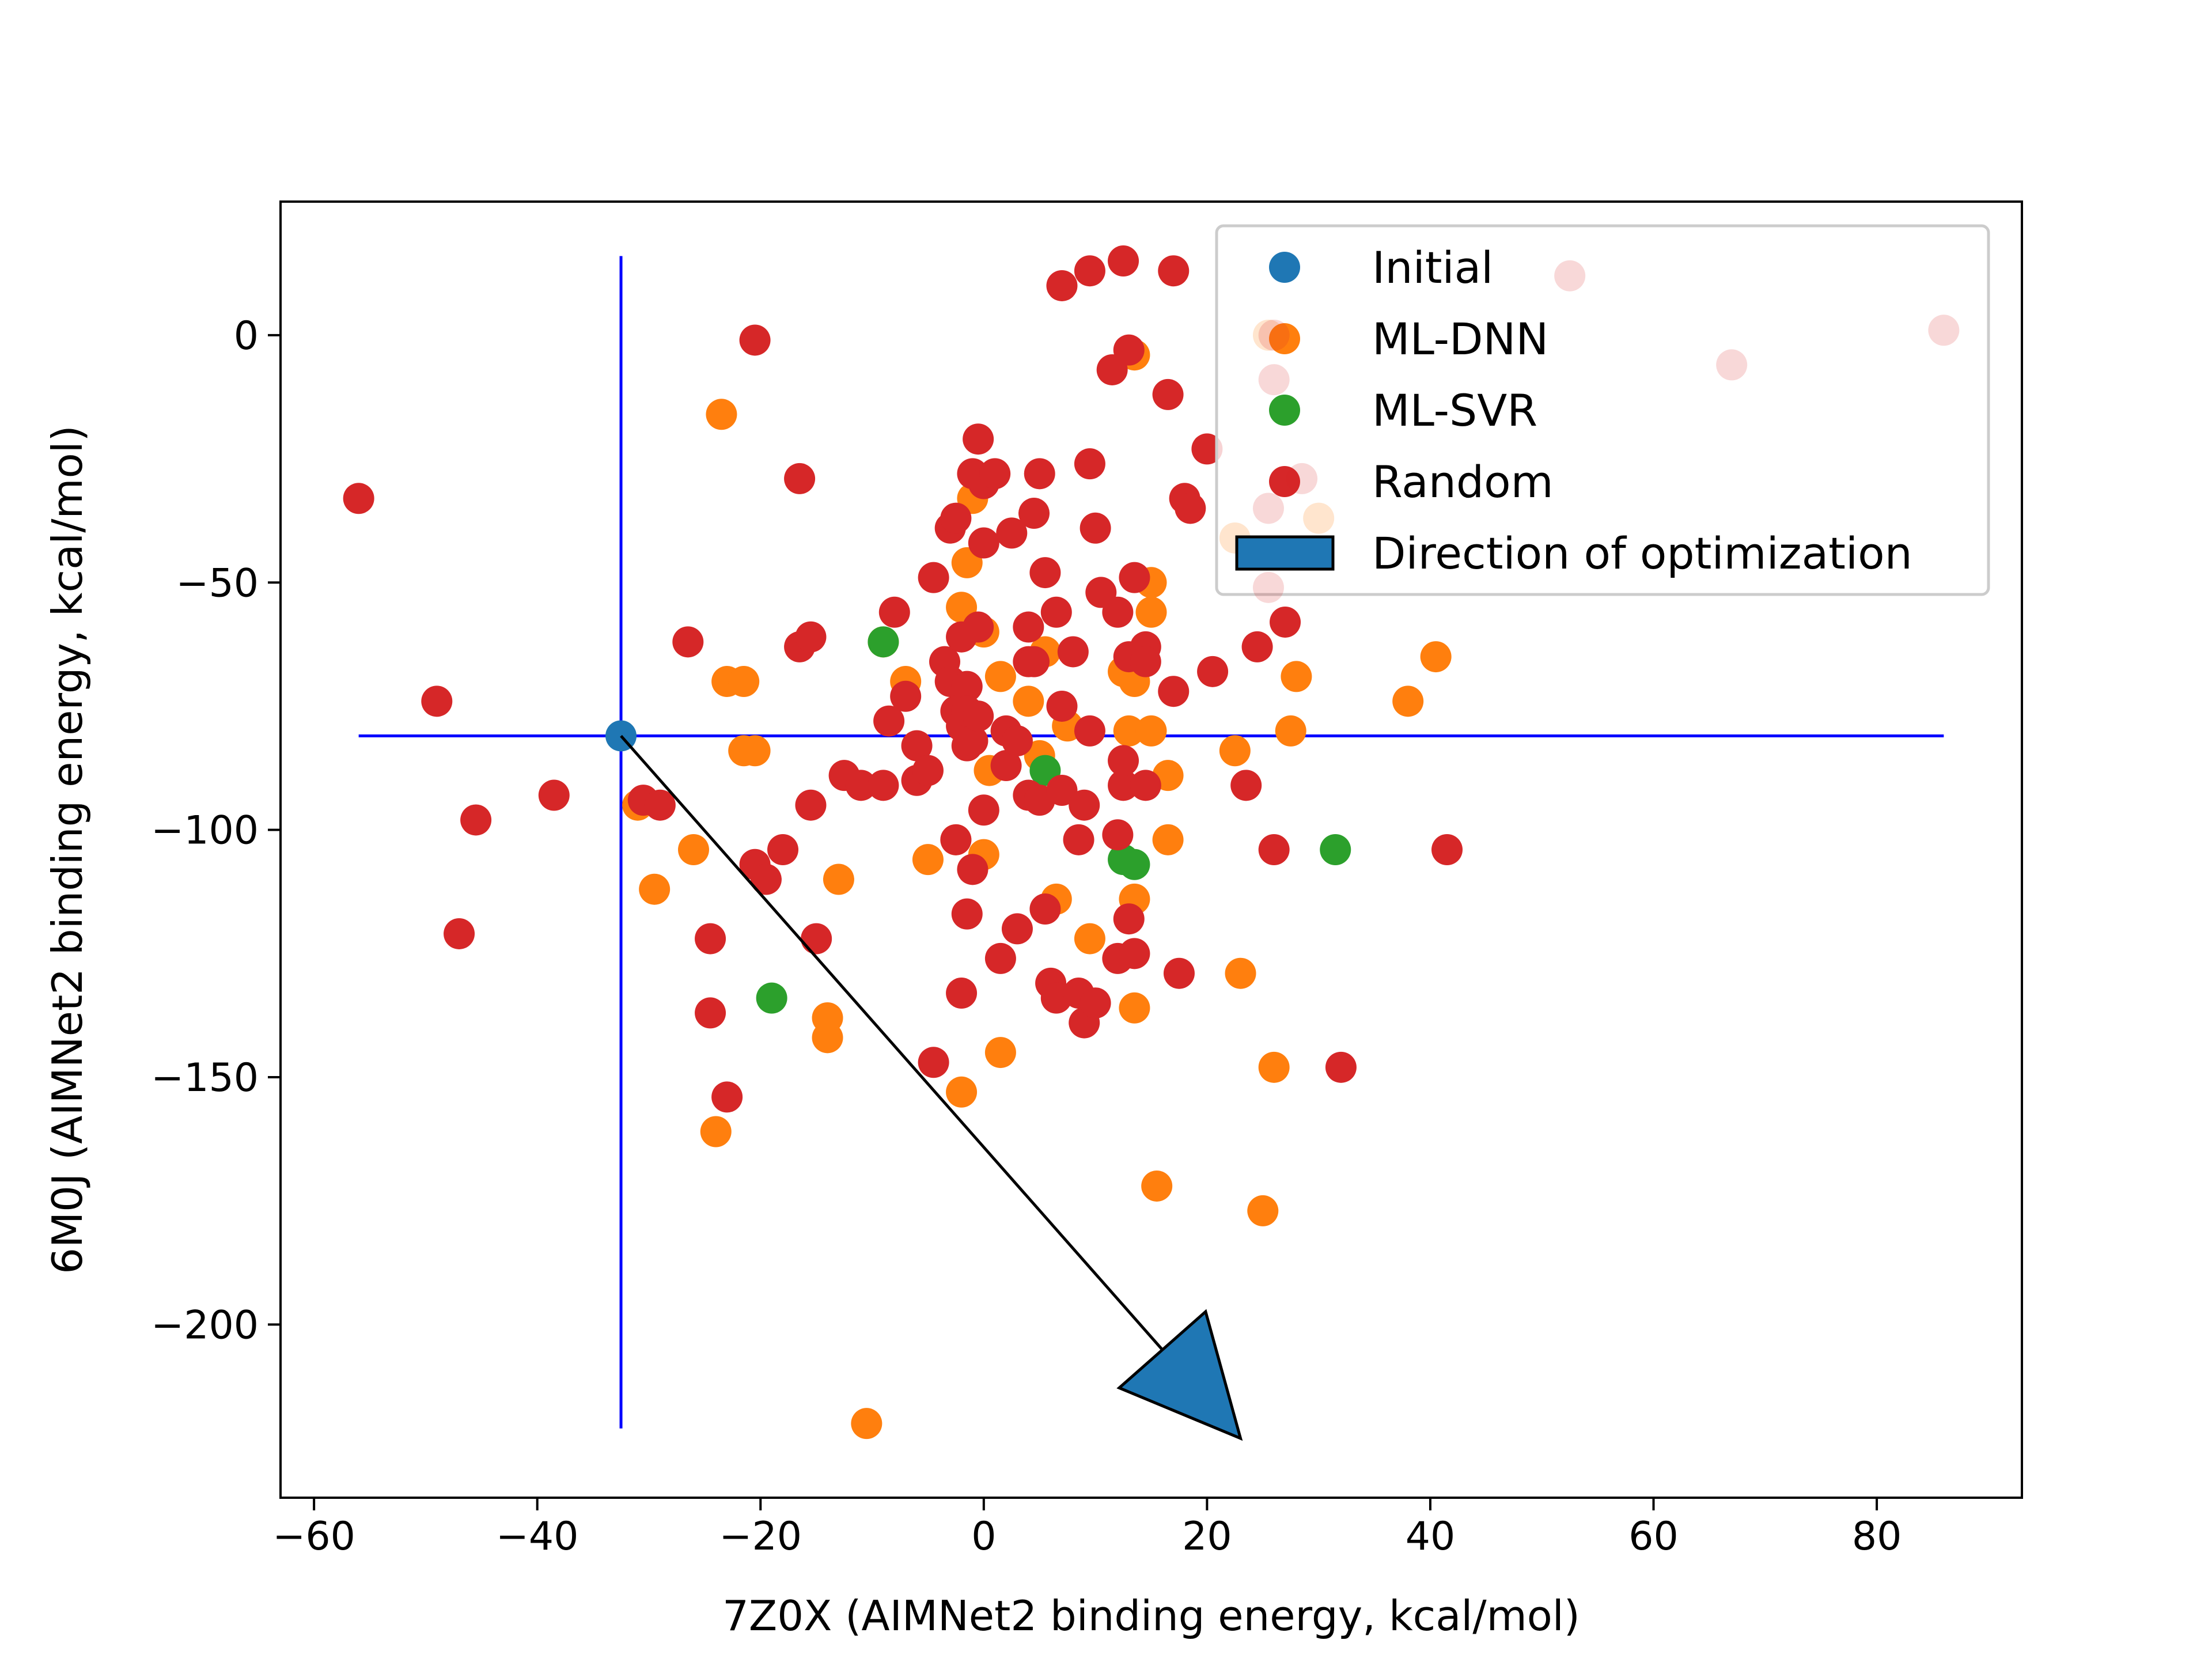 The image size is (2212, 1659). Describe the element at coordinates (537, 1536) in the screenshot. I see `x-tick-label: −40` at that location.